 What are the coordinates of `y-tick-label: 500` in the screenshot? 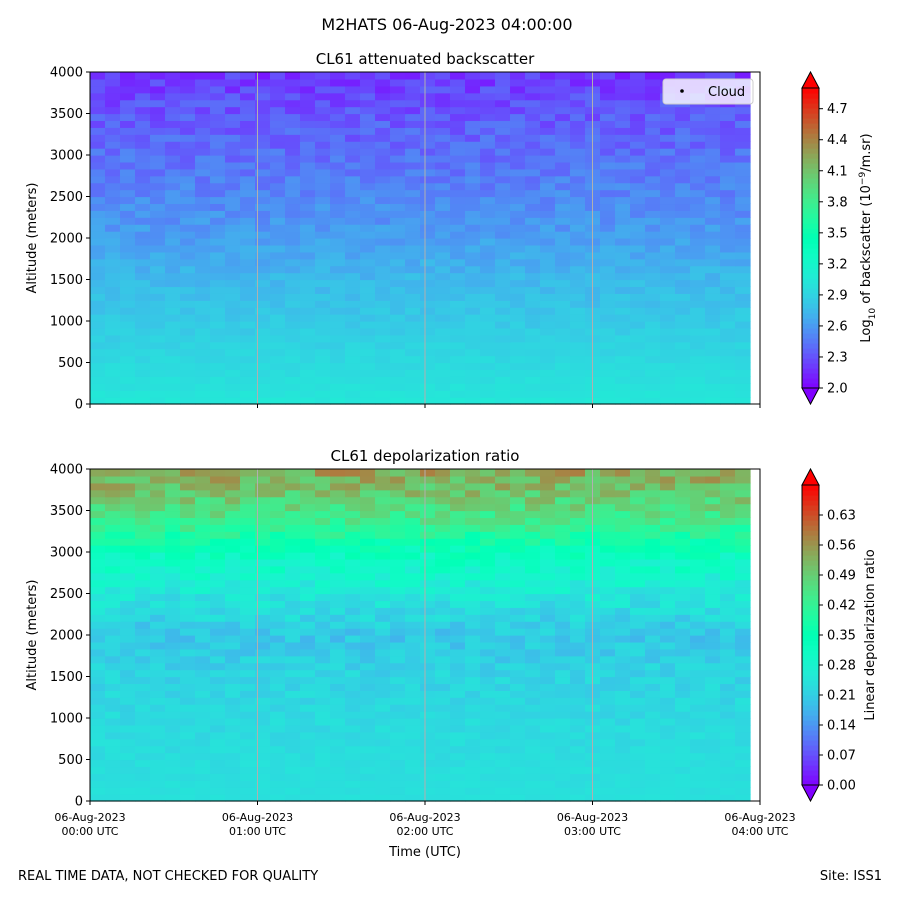 It's located at (70, 760).